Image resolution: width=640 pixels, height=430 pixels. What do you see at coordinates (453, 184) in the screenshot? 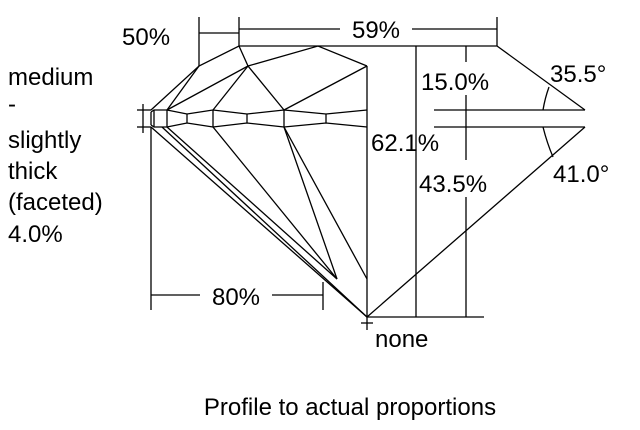
I see `pavilion-depth-label: 43.5%` at bounding box center [453, 184].